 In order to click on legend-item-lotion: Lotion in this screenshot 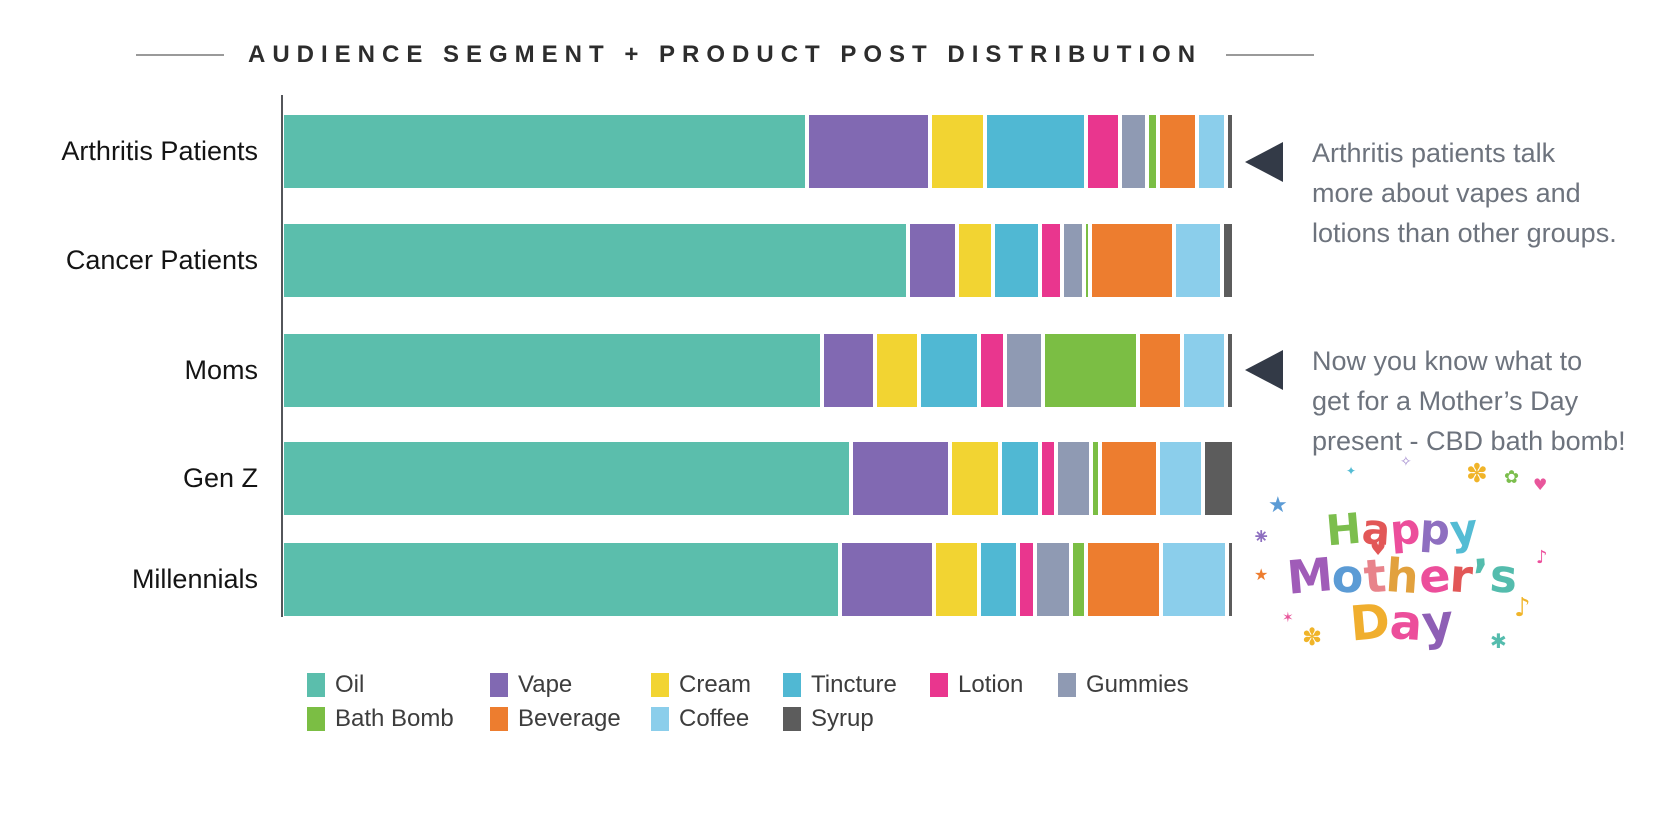, I will do `click(976, 684)`.